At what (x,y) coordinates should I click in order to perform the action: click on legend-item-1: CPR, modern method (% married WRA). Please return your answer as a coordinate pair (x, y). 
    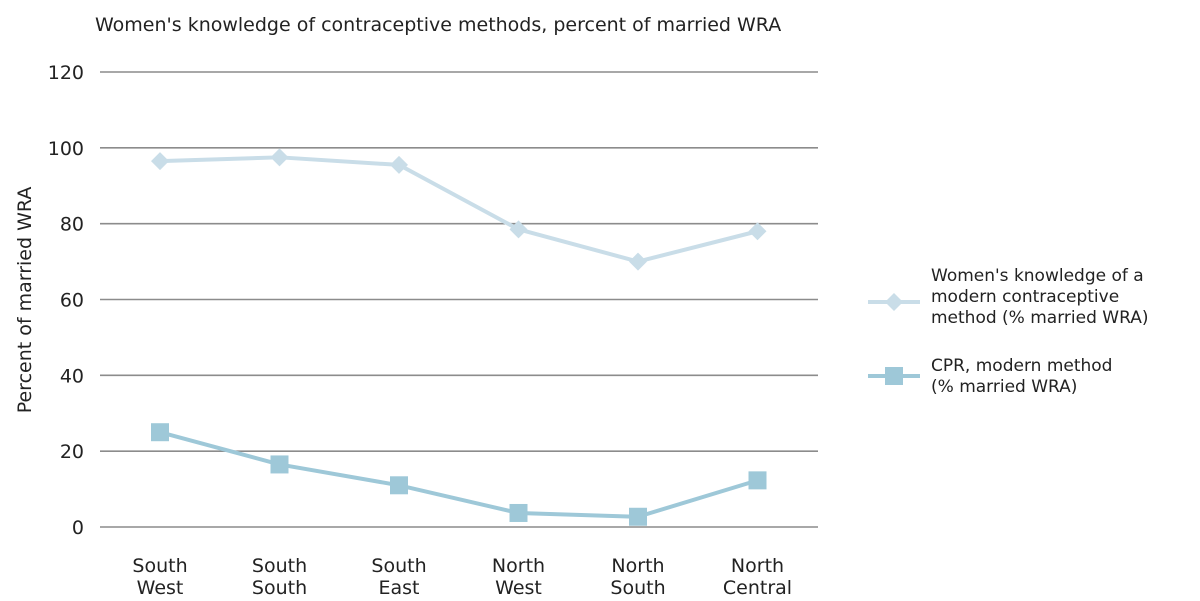
    Looking at the image, I should click on (990, 376).